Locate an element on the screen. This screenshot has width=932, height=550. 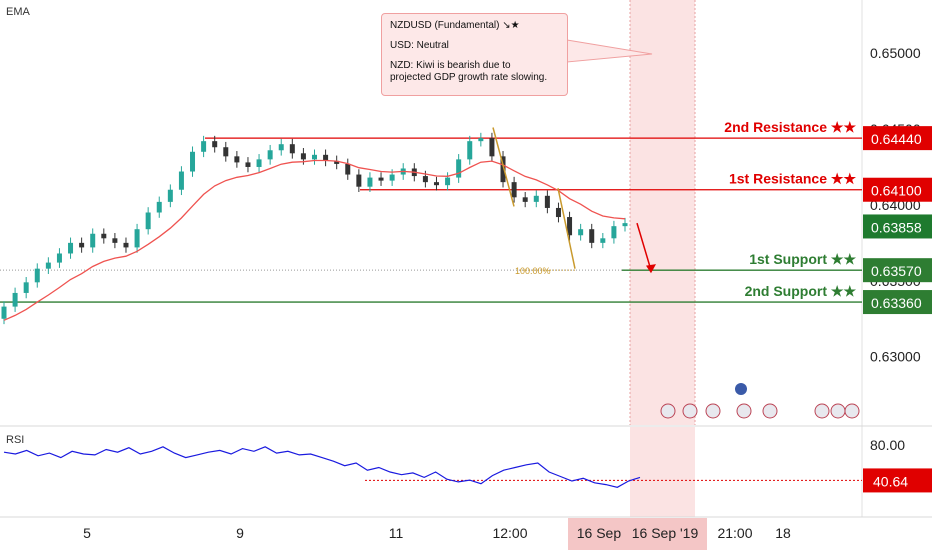
level-price-value: 0.64440 is located at coordinates (896, 139).